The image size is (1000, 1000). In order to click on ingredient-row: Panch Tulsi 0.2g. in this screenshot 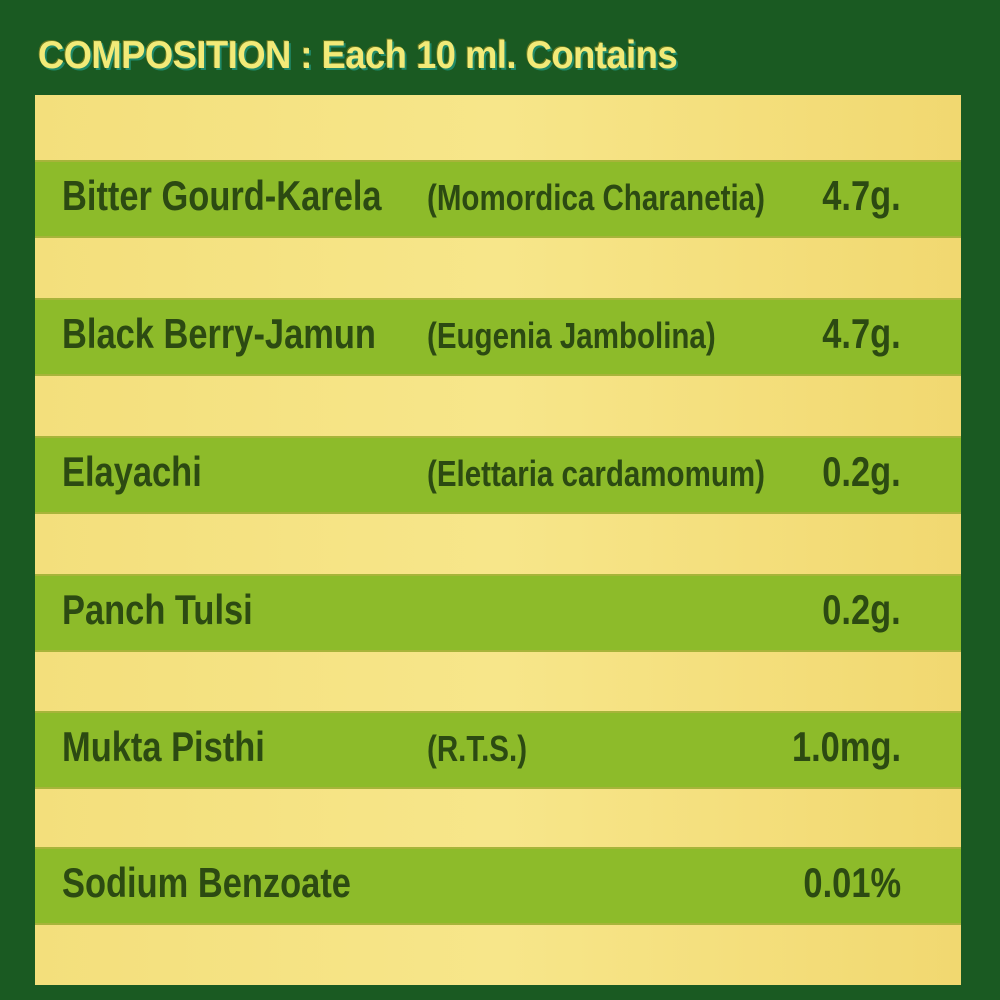, I will do `click(498, 613)`.